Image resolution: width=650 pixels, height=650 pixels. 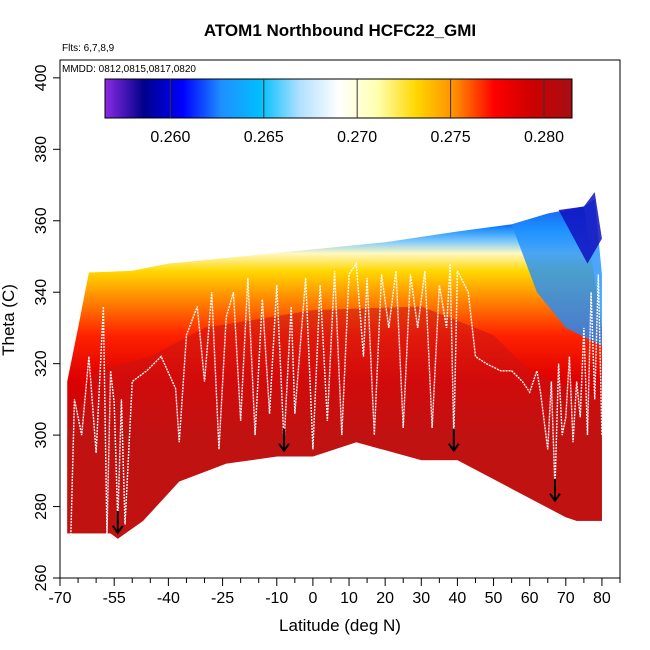 I want to click on x-tick-label: 80, so click(x=602, y=598).